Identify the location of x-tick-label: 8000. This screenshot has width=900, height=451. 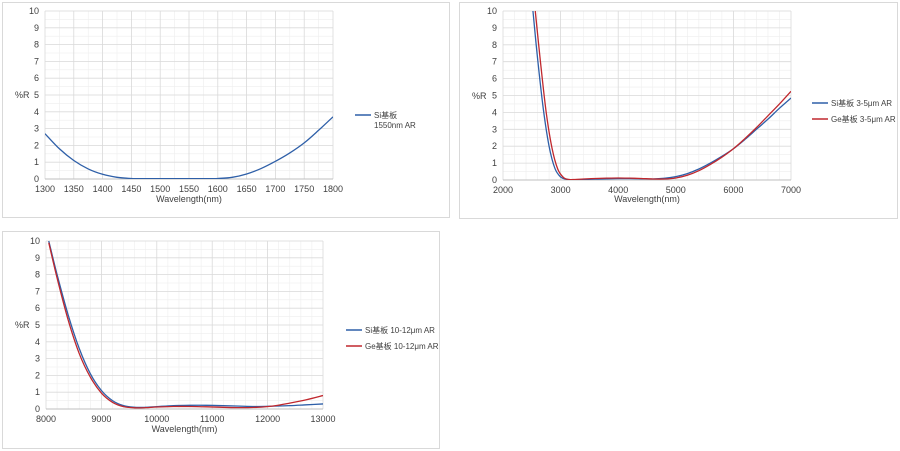
(46, 419).